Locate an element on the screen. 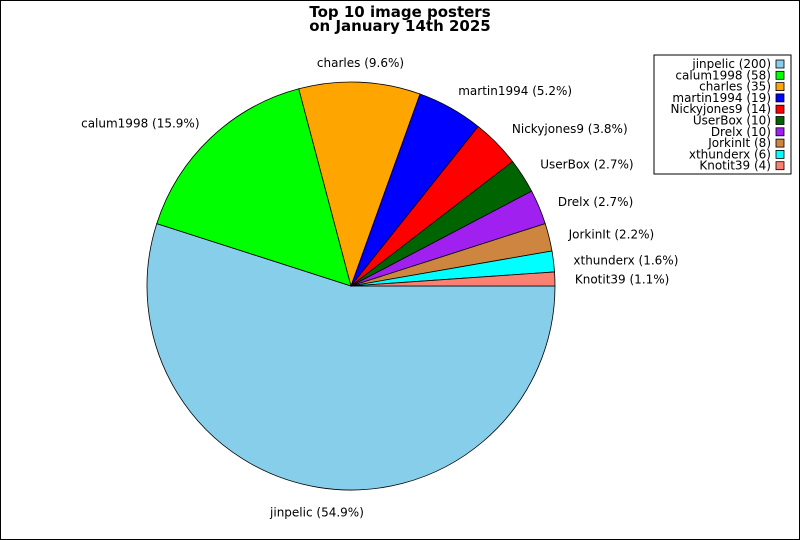 The height and width of the screenshot is (540, 800). legend-swatch-martin1994 is located at coordinates (780, 98).